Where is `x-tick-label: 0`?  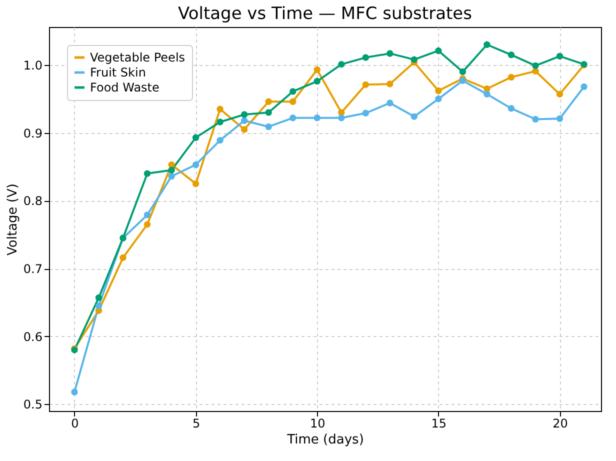 x-tick-label: 0 is located at coordinates (75, 423).